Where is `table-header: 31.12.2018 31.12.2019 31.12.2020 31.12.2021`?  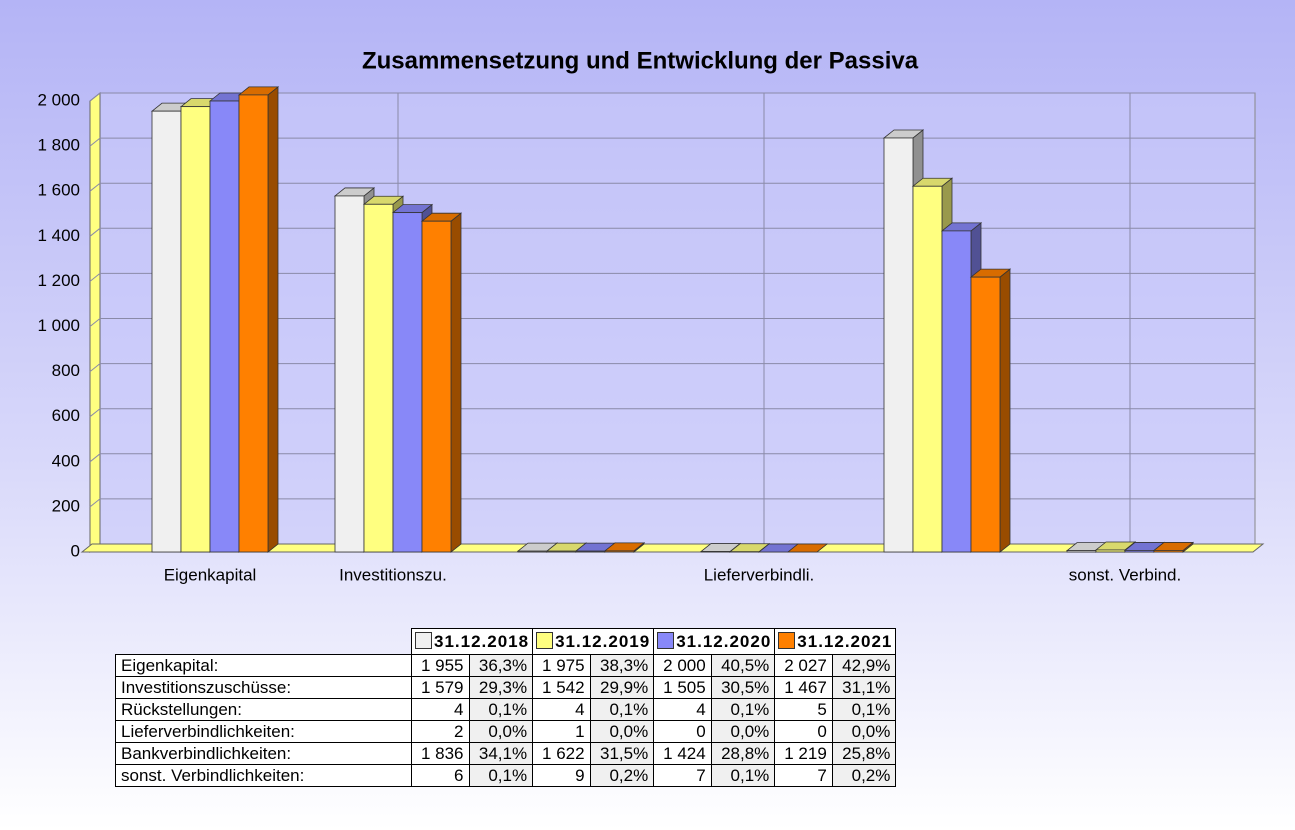 table-header: 31.12.2018 31.12.2019 31.12.2020 31.12.2021 is located at coordinates (506, 641).